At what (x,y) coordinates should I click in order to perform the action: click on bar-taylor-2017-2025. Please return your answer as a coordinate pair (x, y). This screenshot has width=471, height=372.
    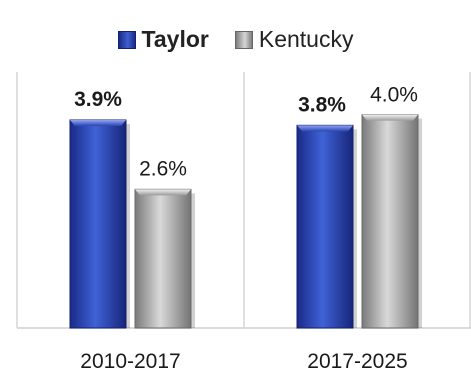
    Looking at the image, I should click on (325, 226).